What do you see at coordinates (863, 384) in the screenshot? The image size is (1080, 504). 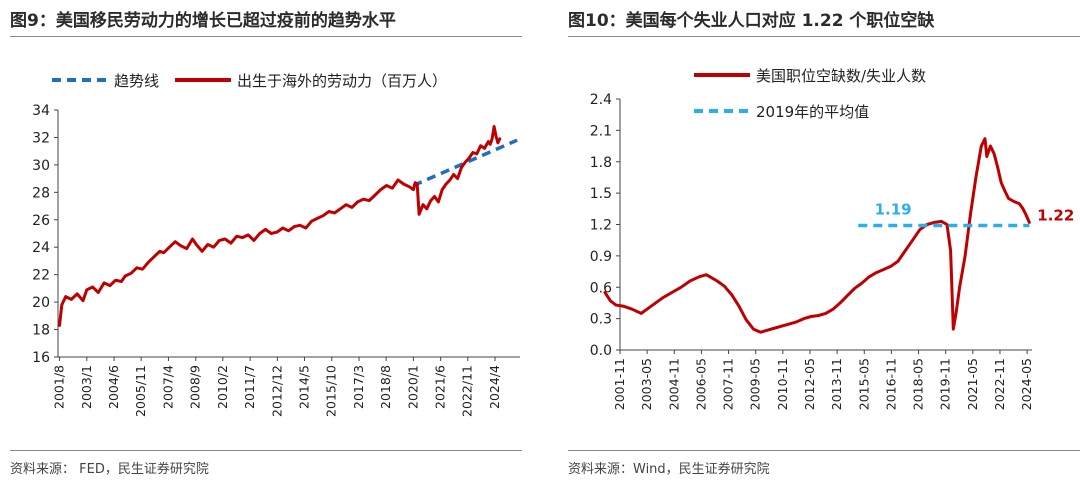 I see `x-tick-label: 2015-05` at bounding box center [863, 384].